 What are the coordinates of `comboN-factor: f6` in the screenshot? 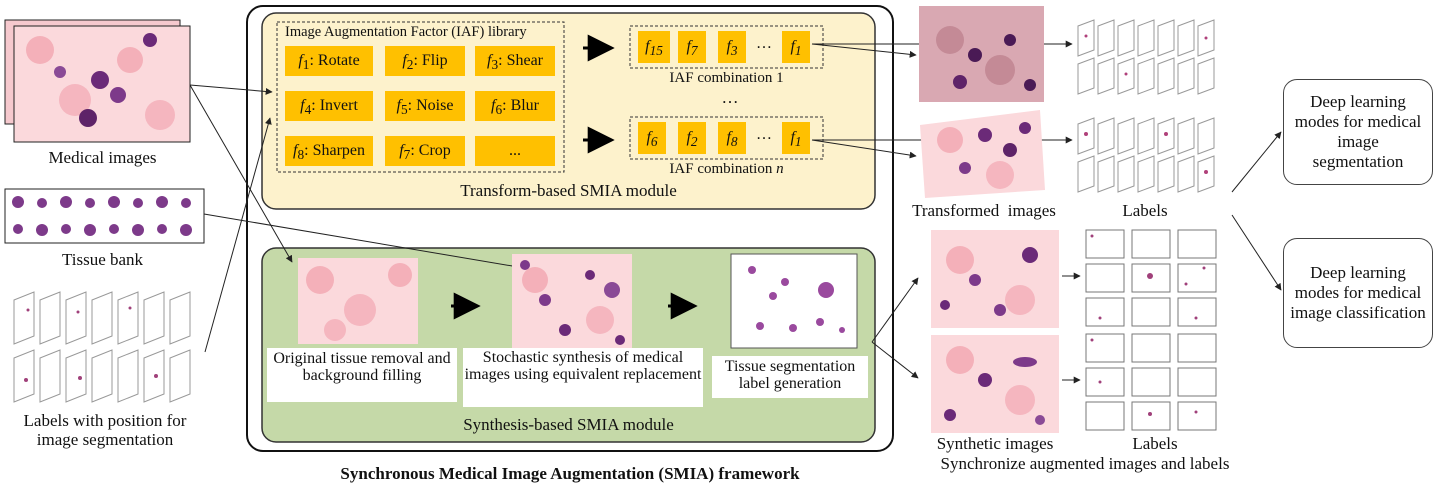 It's located at (652, 138).